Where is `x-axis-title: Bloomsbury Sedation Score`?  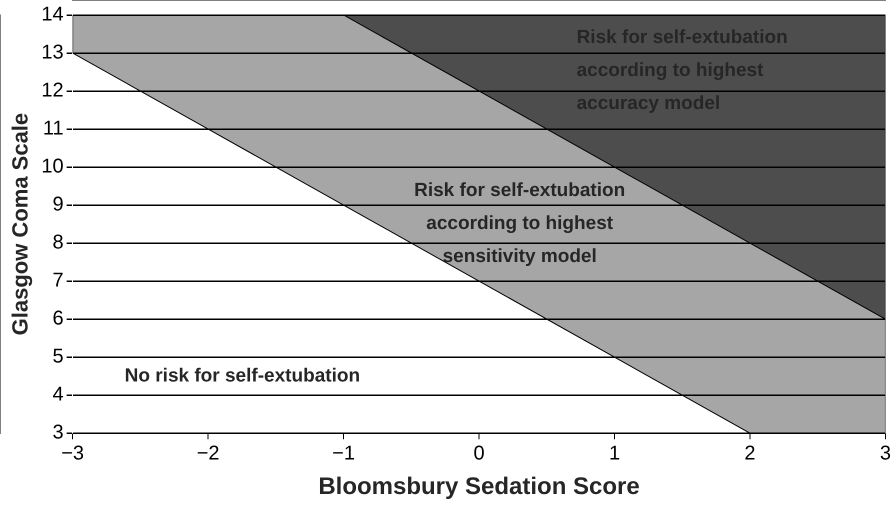
x-axis-title: Bloomsbury Sedation Score is located at coordinates (479, 486).